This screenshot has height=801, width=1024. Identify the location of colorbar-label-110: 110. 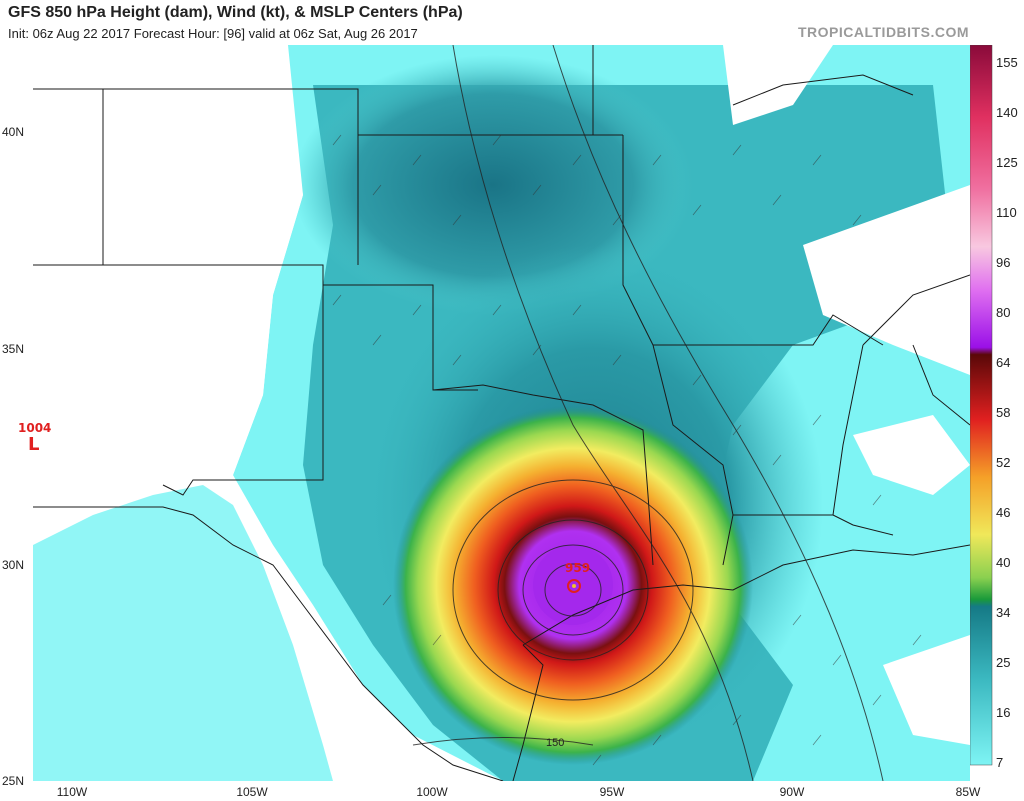
(1006, 212).